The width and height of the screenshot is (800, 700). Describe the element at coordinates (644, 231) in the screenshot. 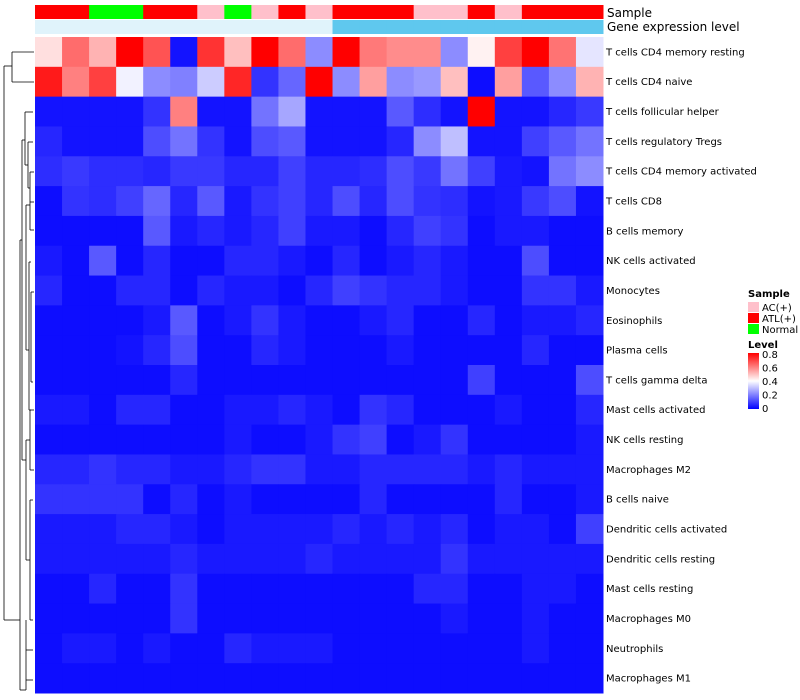

I see `row-label: B cells memory` at that location.